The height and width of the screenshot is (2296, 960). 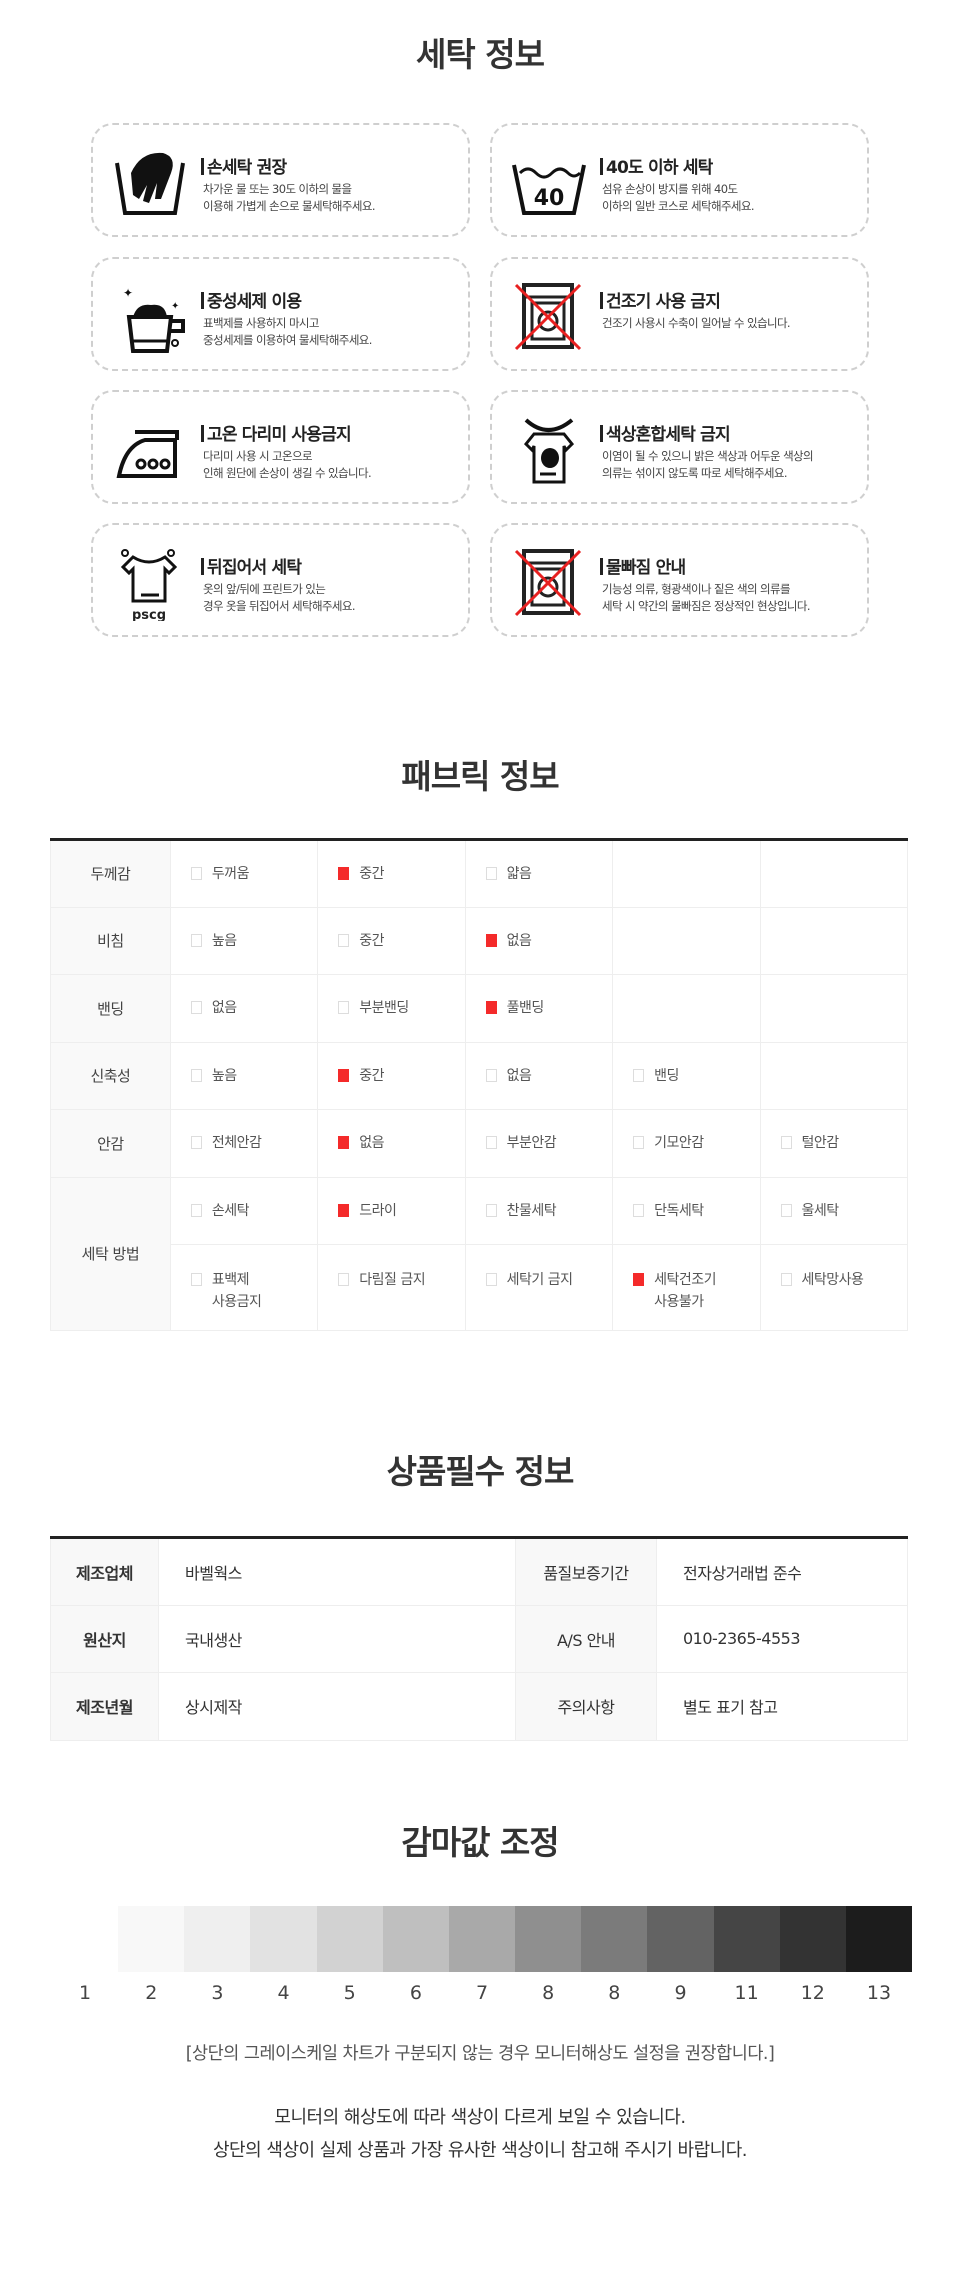 I want to click on fabric-option: 울세탁, so click(x=833, y=1210).